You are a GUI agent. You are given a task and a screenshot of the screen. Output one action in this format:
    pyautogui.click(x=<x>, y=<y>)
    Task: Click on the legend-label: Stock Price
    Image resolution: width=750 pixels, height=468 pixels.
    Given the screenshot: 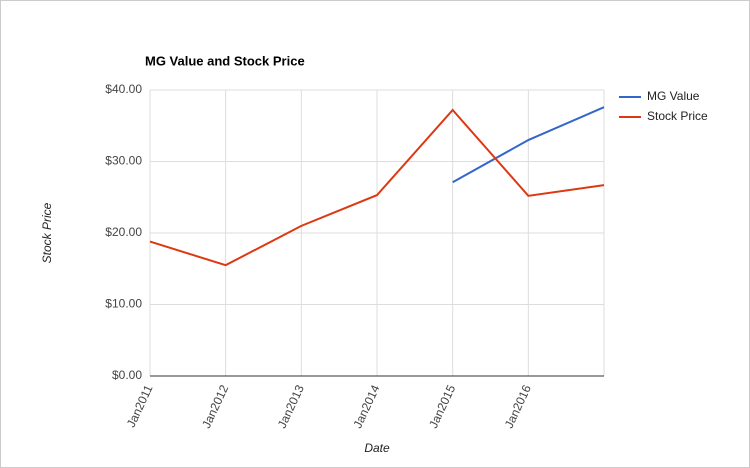 What is the action you would take?
    pyautogui.click(x=677, y=116)
    